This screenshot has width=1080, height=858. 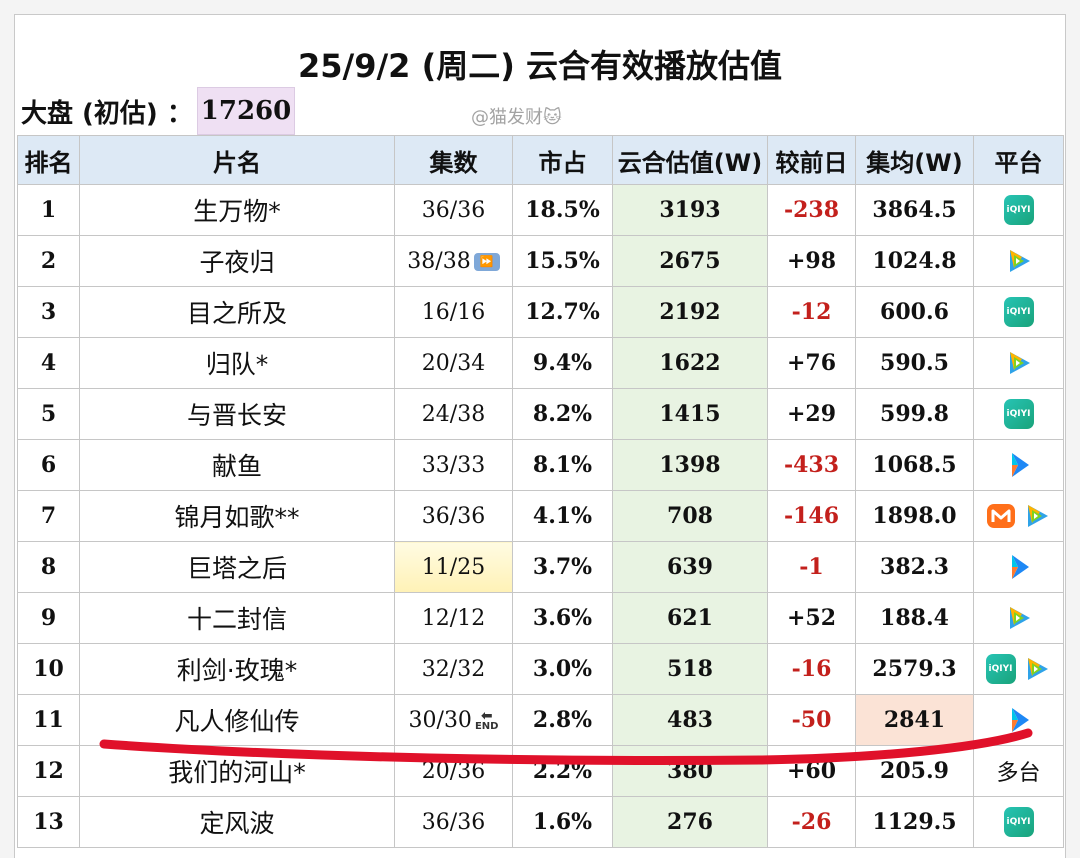 What do you see at coordinates (236, 415) in the screenshot?
I see `title-cell-text: 与晋长安` at bounding box center [236, 415].